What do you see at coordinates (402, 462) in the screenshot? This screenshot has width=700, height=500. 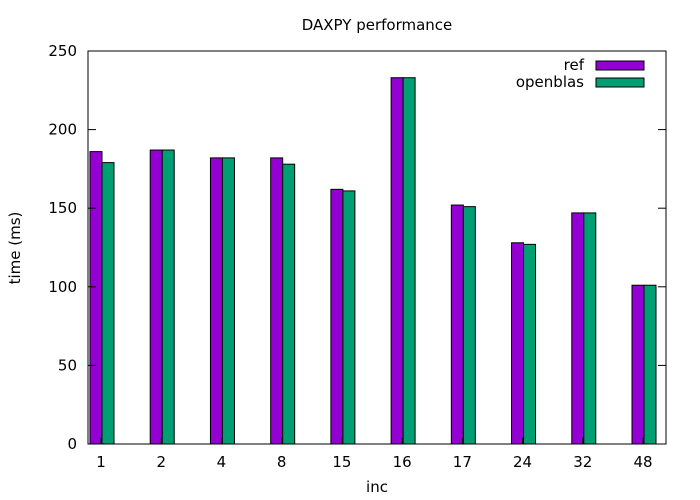 I see `x-tick-label: 16` at bounding box center [402, 462].